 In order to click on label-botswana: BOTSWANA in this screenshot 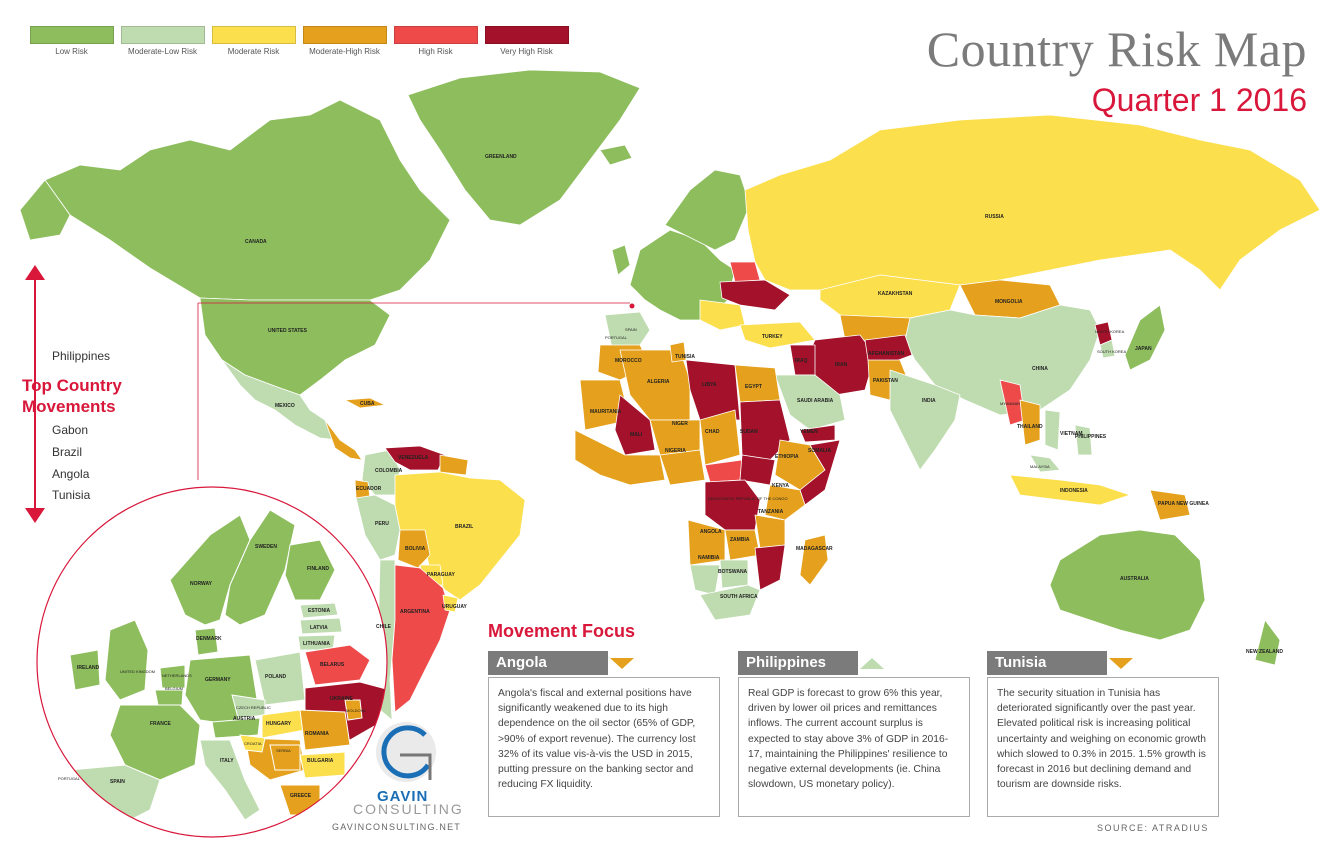, I will do `click(733, 572)`.